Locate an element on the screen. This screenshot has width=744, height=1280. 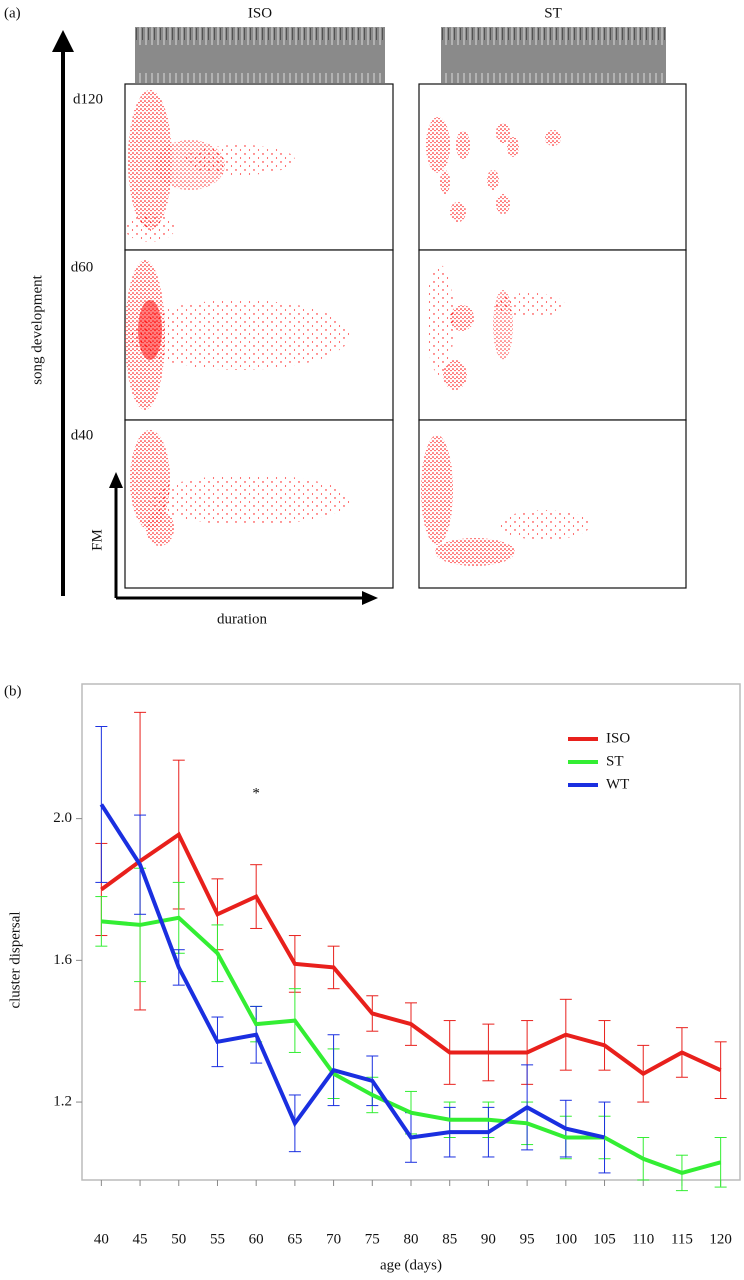
y-tick-label: 1.2 is located at coordinates (62, 1101).